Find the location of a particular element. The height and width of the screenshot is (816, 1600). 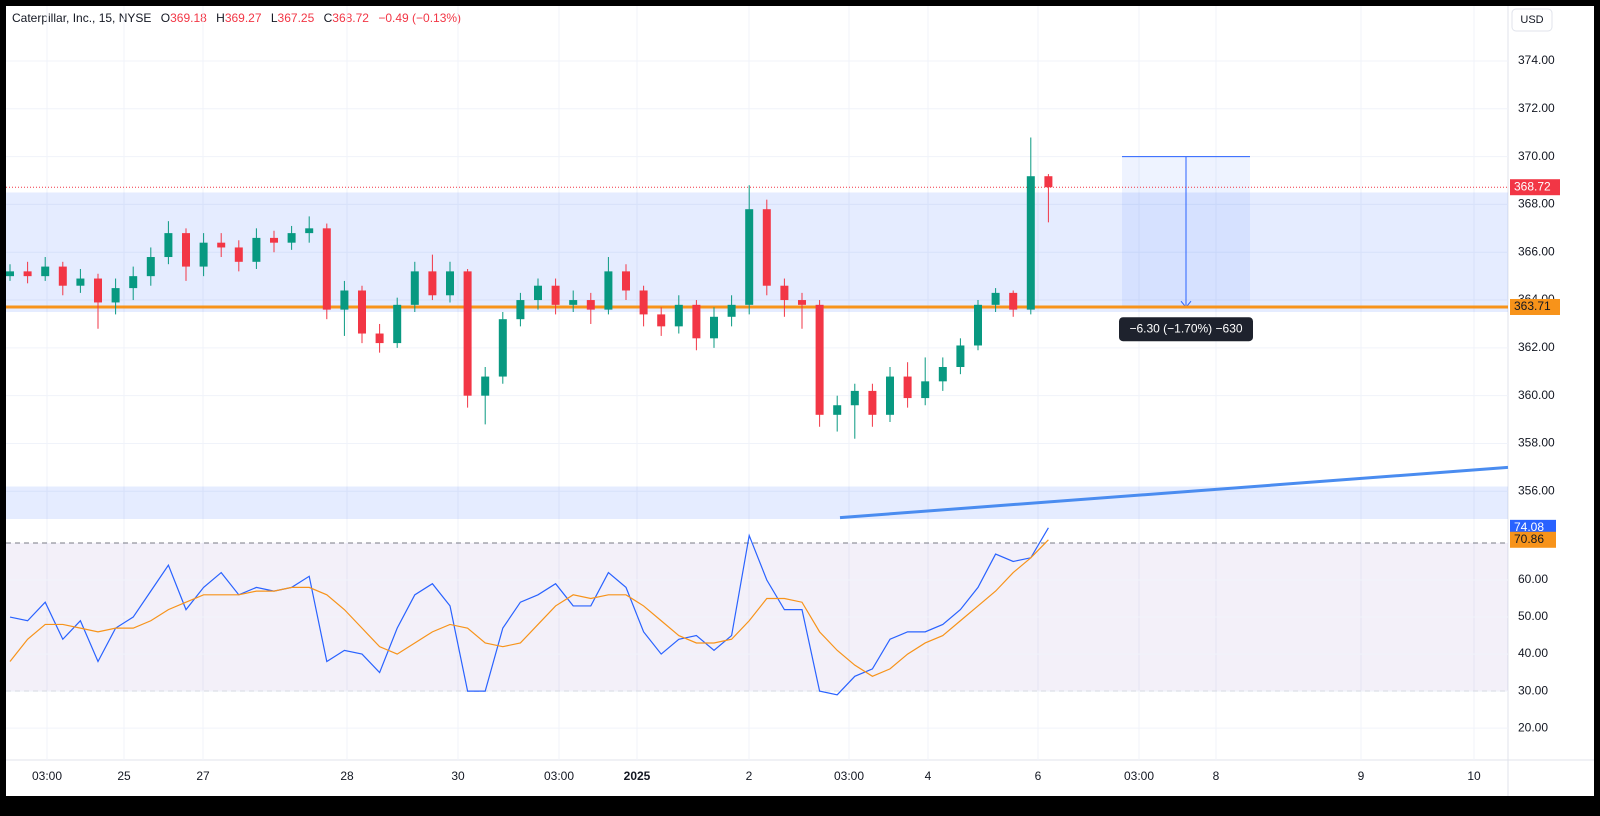

change: −0.49 (−0.13%) is located at coordinates (419, 18).